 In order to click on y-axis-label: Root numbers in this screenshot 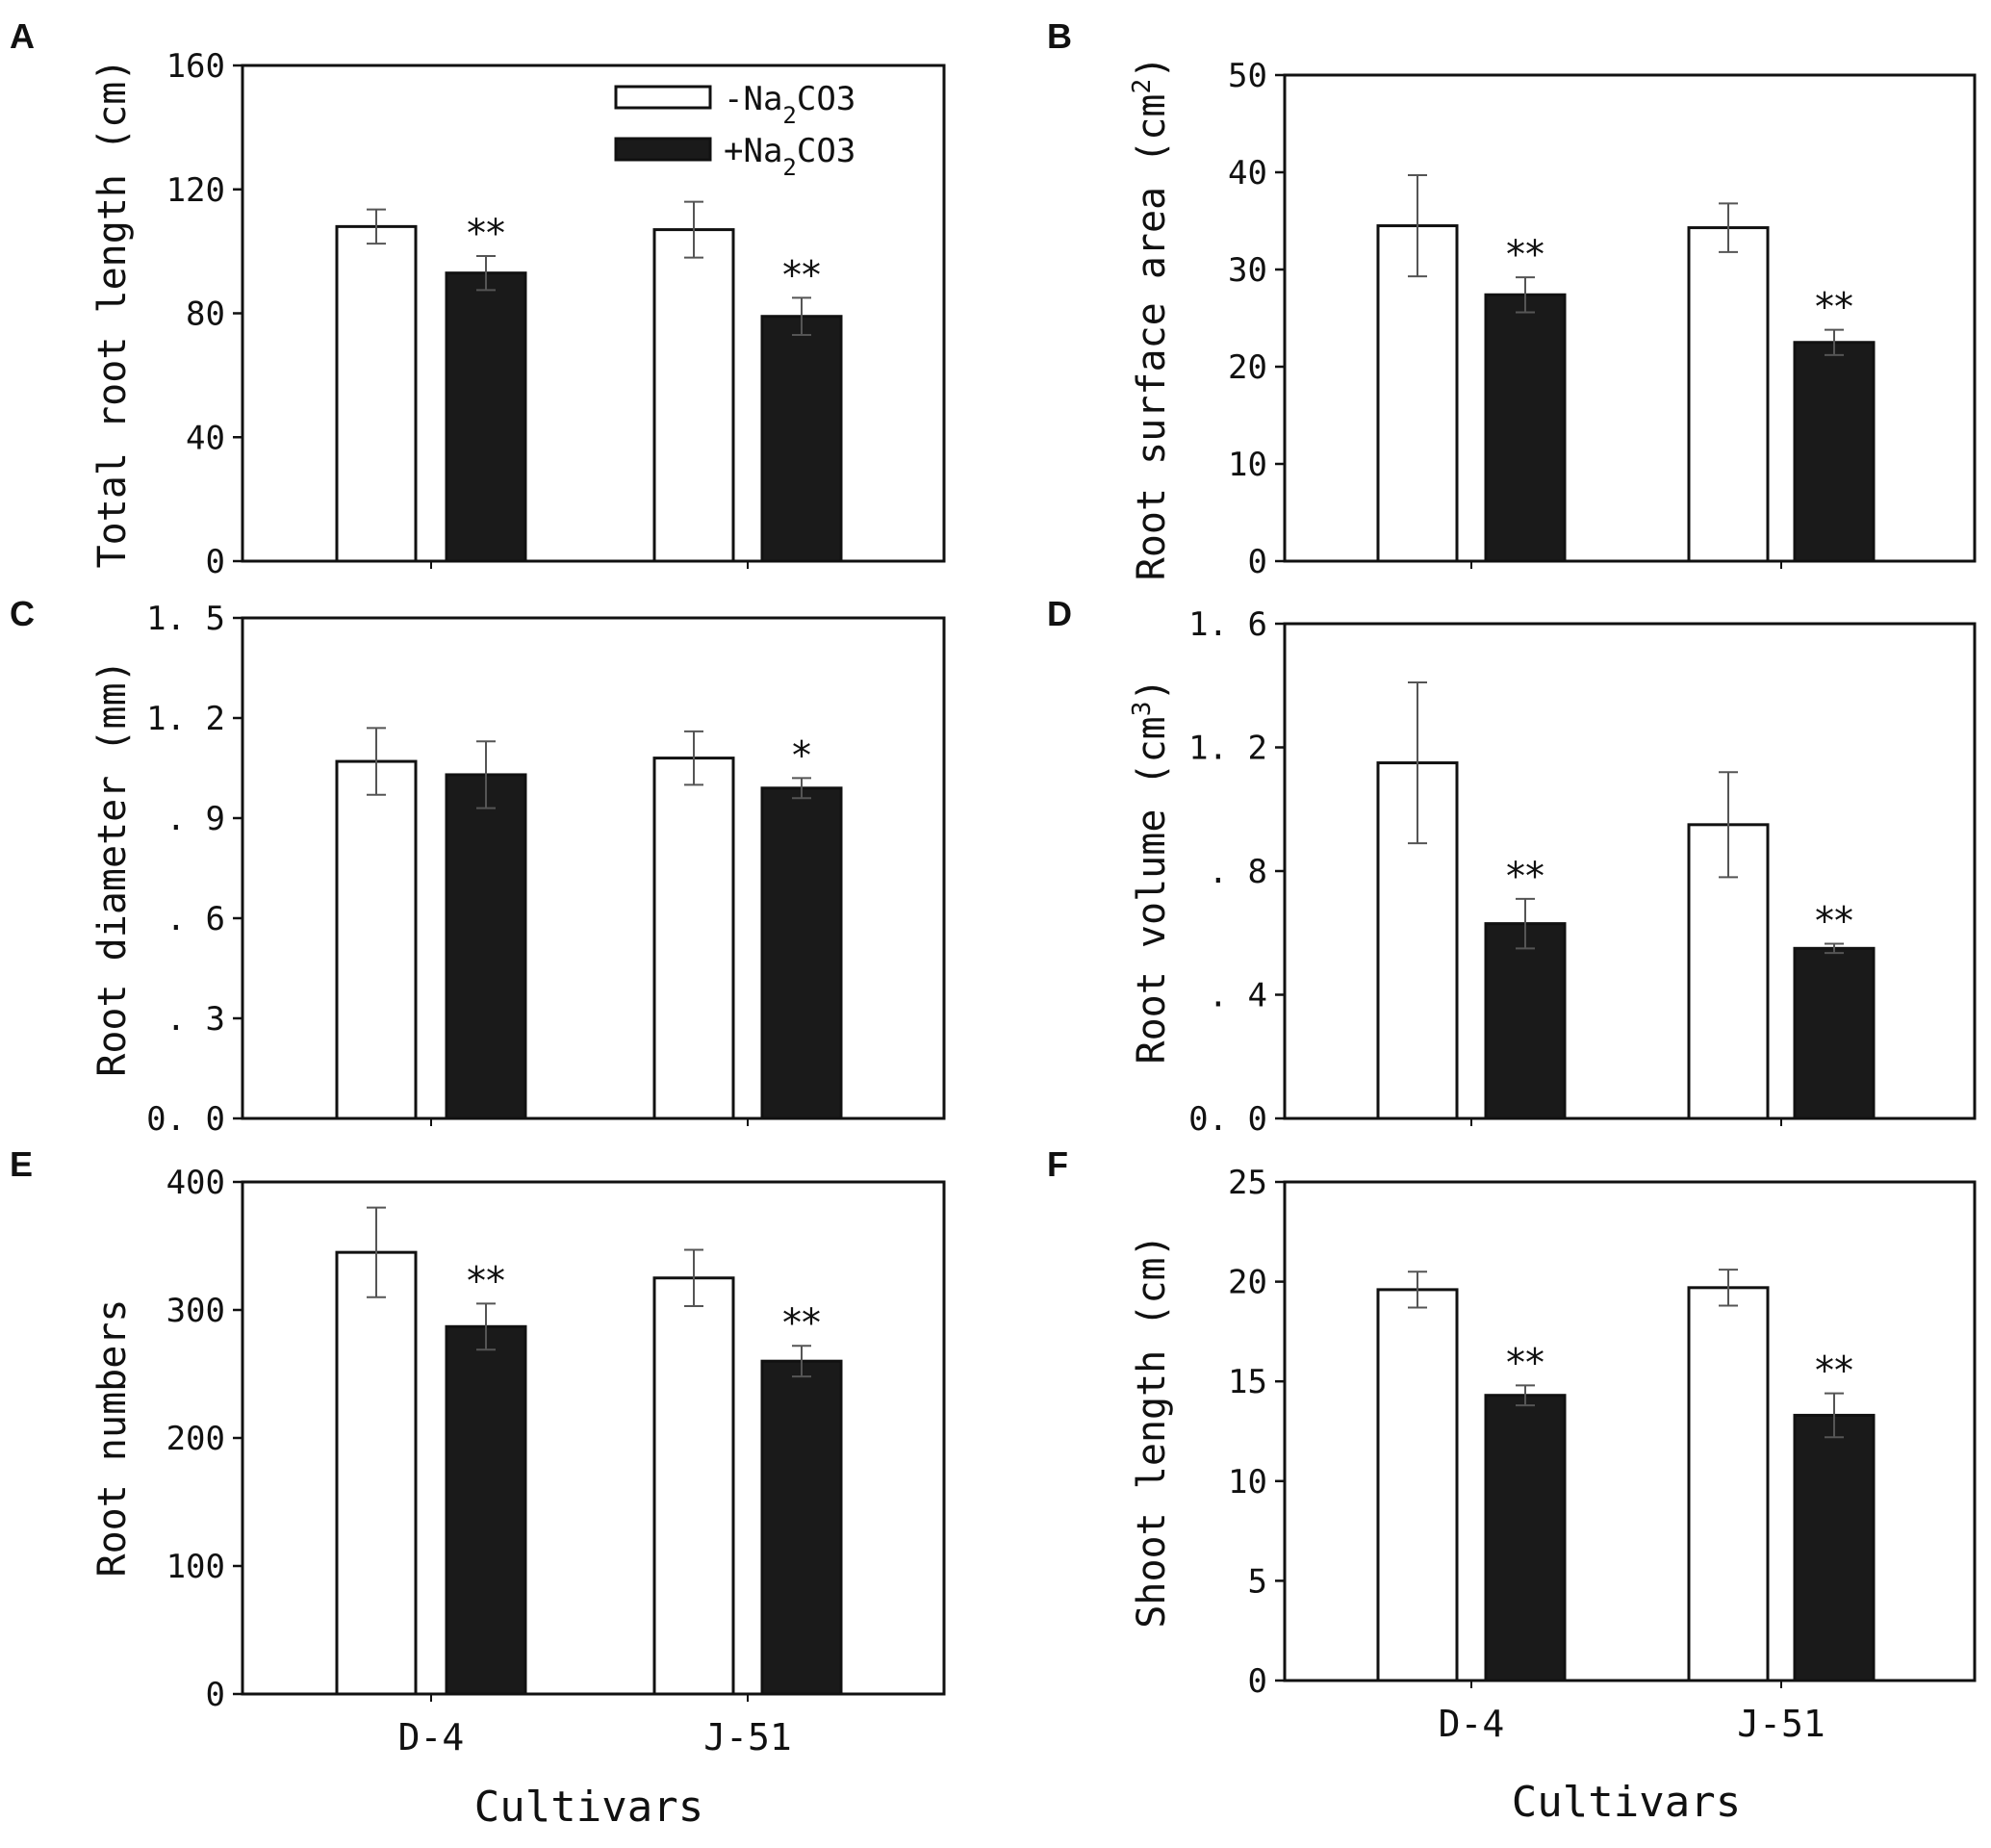, I will do `click(112, 1438)`.